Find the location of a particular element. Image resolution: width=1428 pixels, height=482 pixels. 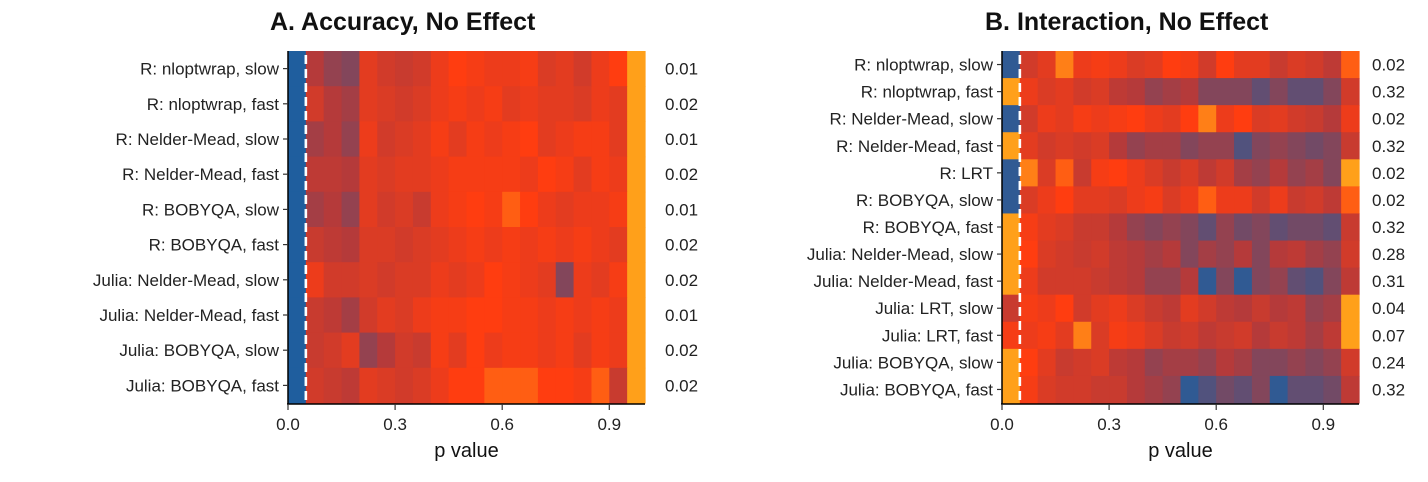

row-p-value: 0.01 is located at coordinates (681, 209).